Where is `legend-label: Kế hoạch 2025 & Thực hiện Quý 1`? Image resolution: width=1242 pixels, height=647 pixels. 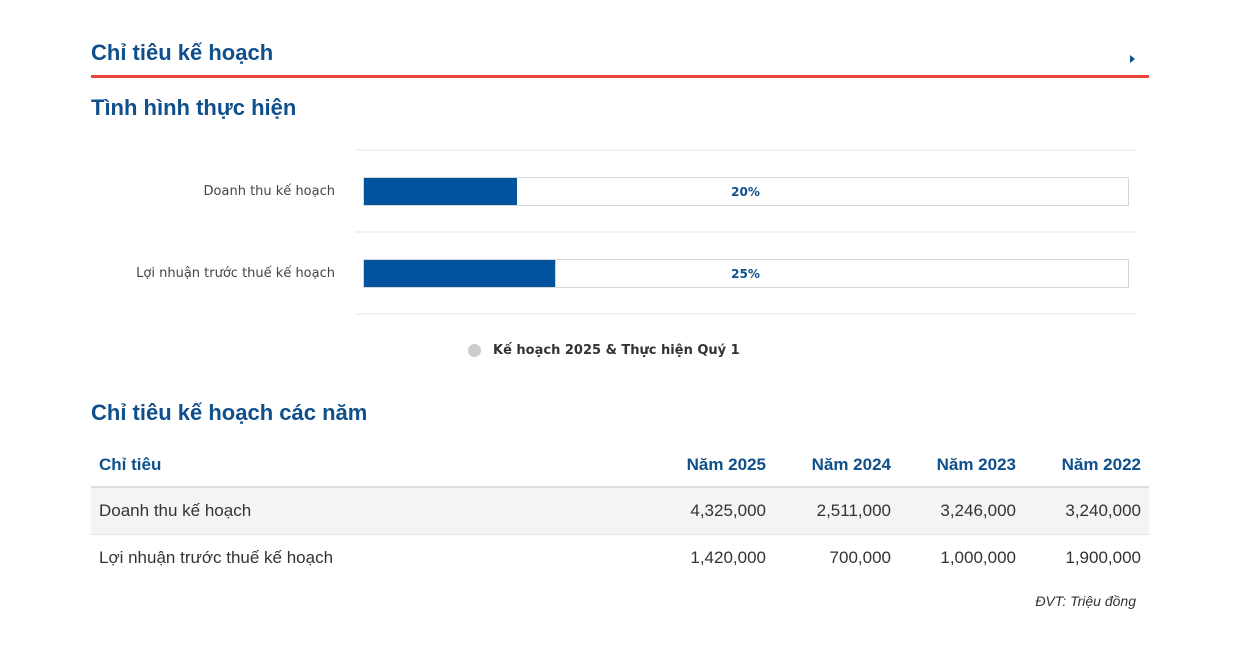
legend-label: Kế hoạch 2025 & Thực hiện Quý 1 is located at coordinates (616, 350).